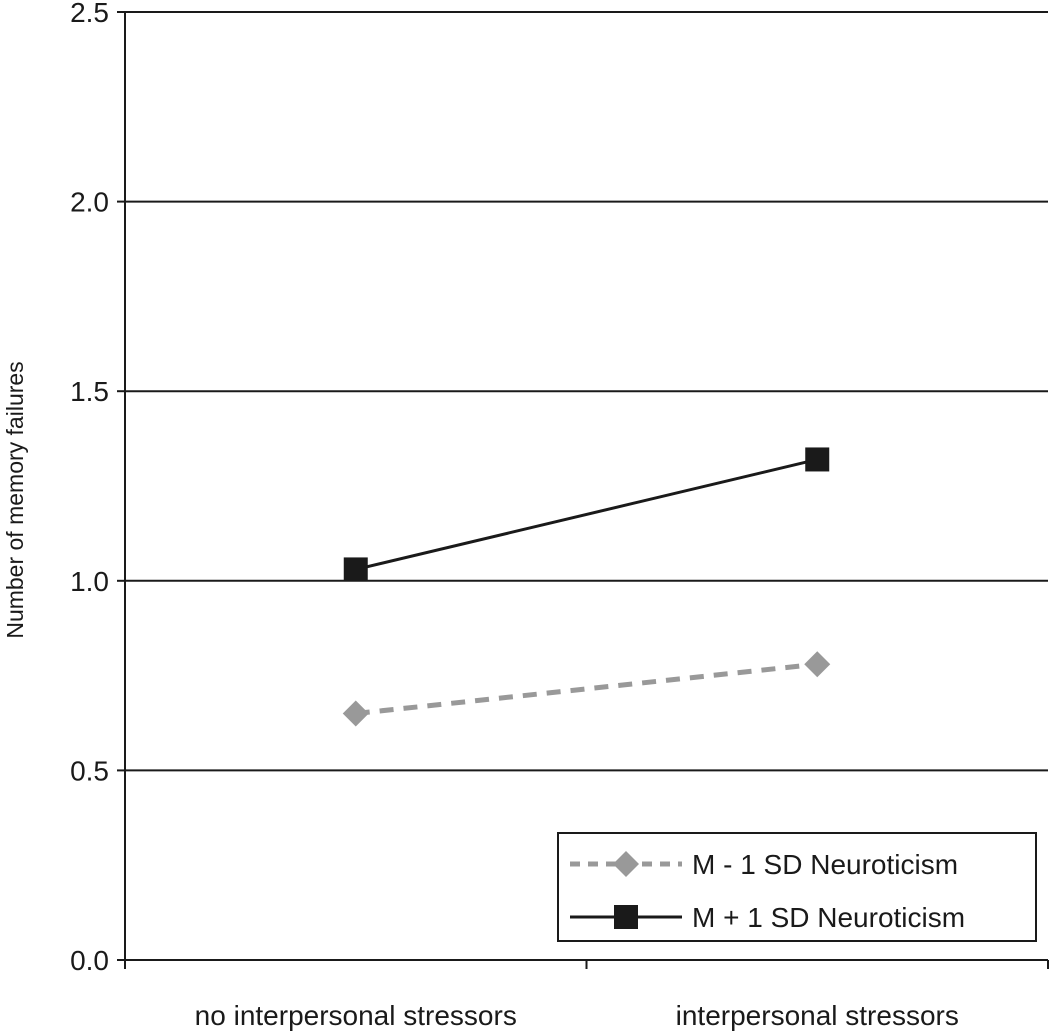 The width and height of the screenshot is (1050, 1035). Describe the element at coordinates (89, 770) in the screenshot. I see `y-tick-label: 0.5` at that location.